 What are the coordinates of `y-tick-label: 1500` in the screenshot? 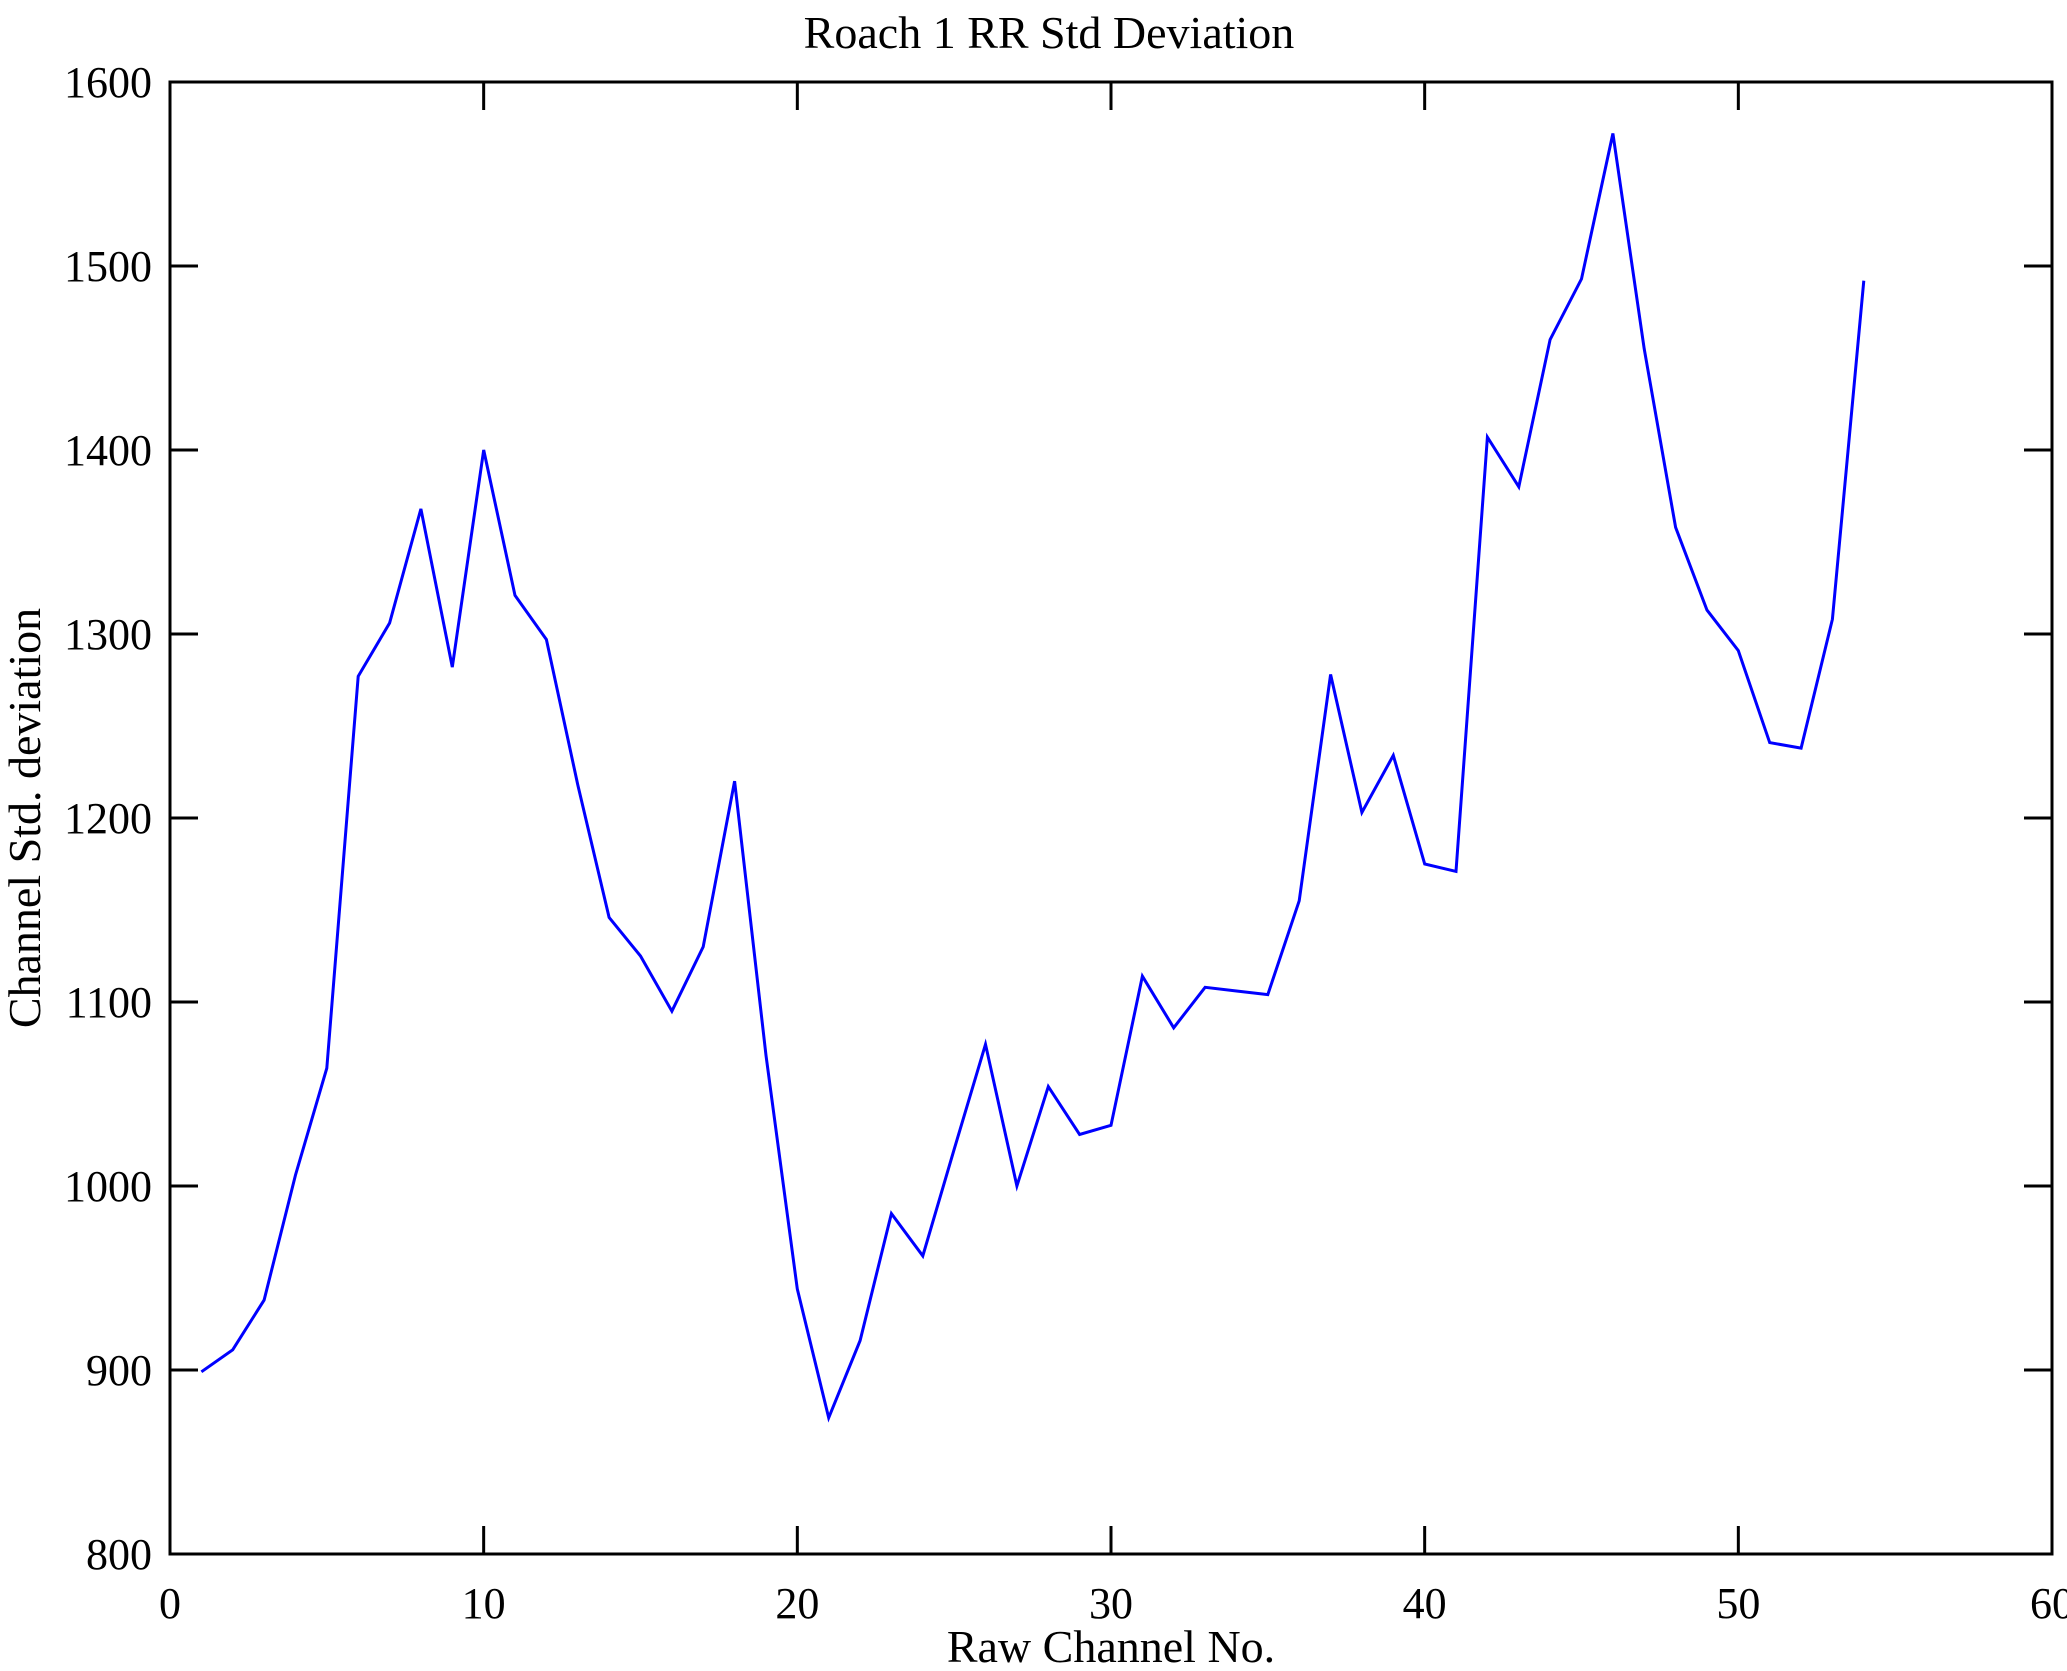 It's located at (108, 266).